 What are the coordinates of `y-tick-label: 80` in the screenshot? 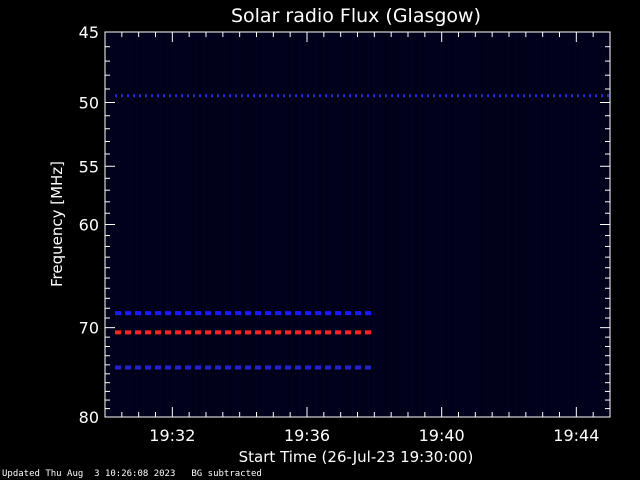 It's located at (89, 417).